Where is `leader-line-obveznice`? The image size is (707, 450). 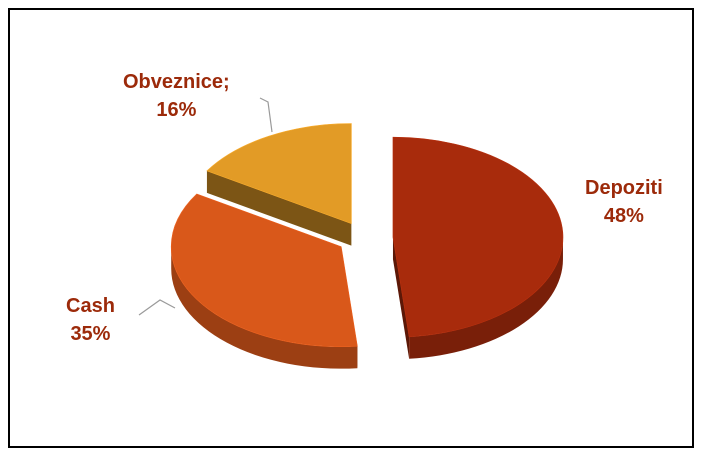
leader-line-obveznice is located at coordinates (266, 115).